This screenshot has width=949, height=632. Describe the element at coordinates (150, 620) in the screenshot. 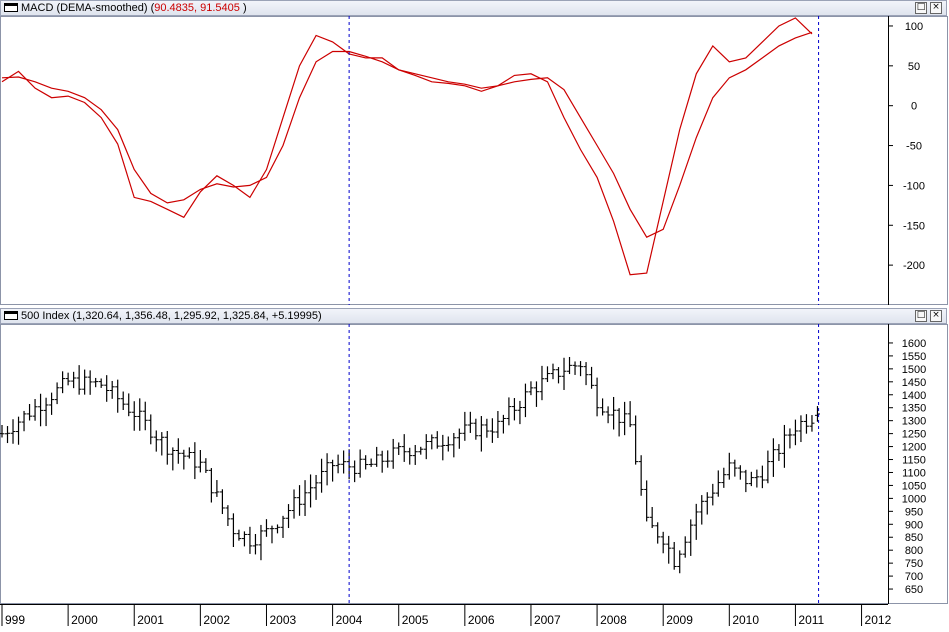

I see `x-tick-label: 2001` at that location.